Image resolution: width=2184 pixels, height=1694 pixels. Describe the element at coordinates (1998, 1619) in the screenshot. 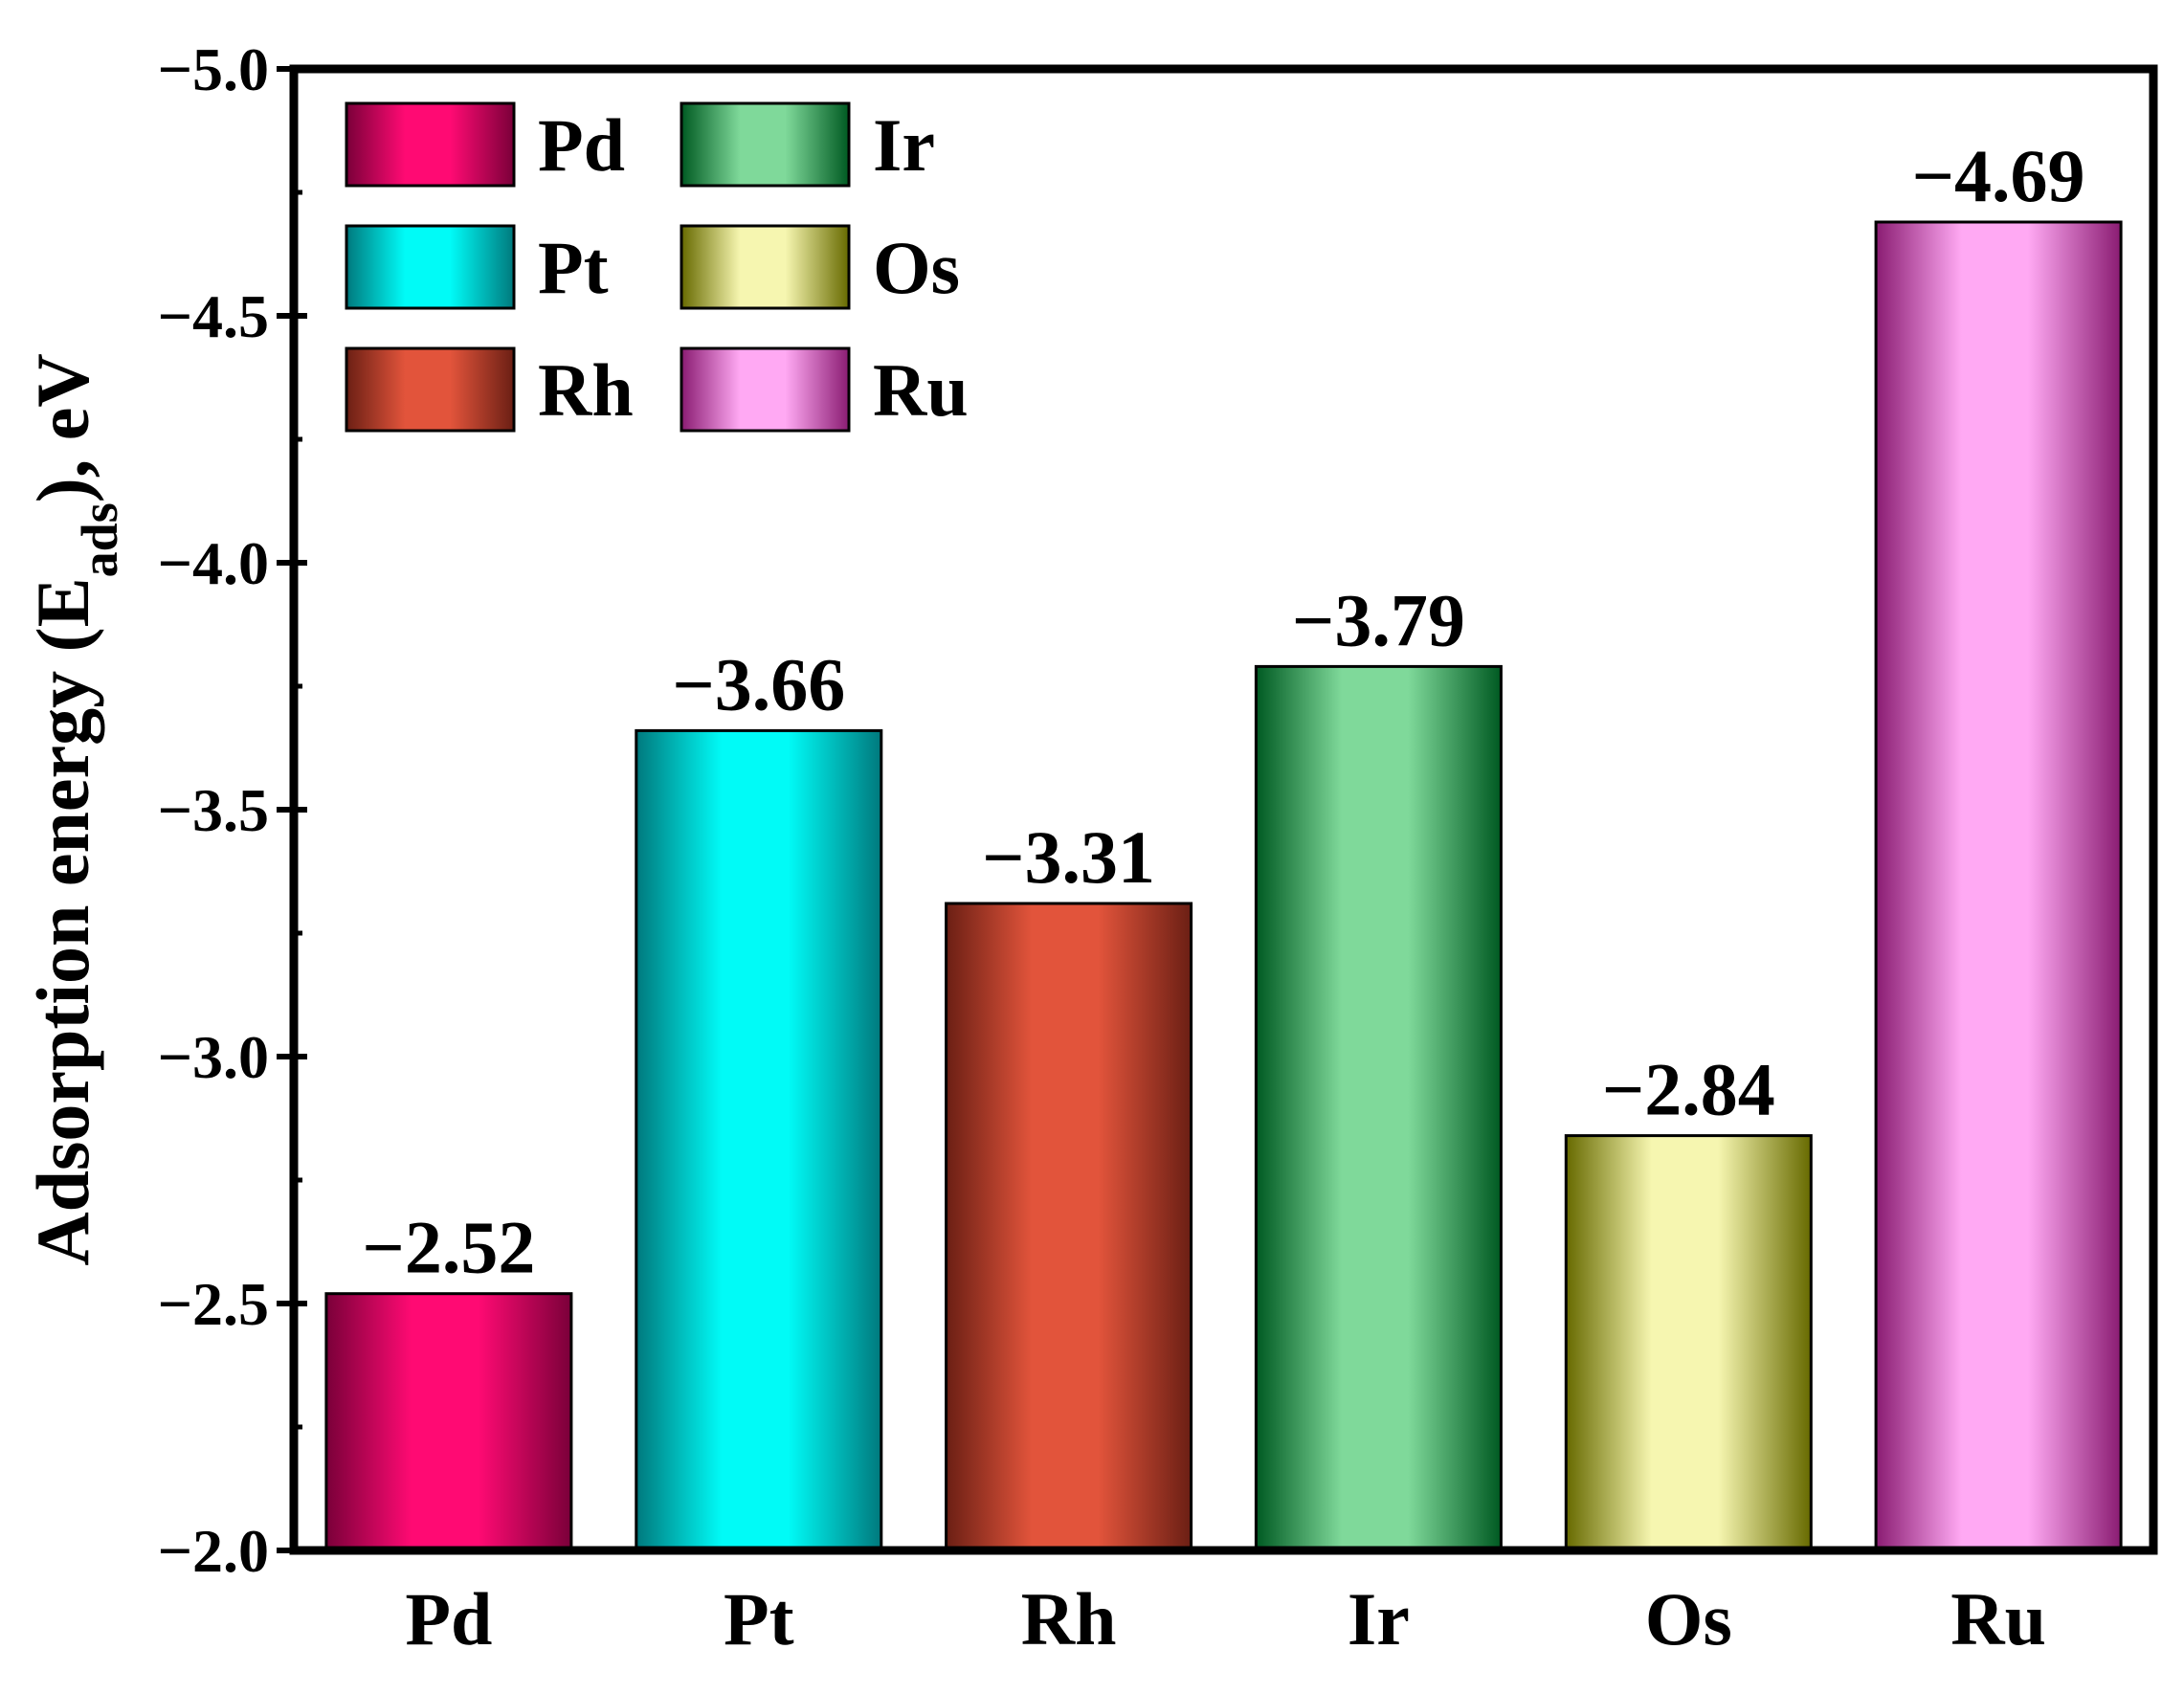

I see `x-tick-label-ru: Ru` at that location.